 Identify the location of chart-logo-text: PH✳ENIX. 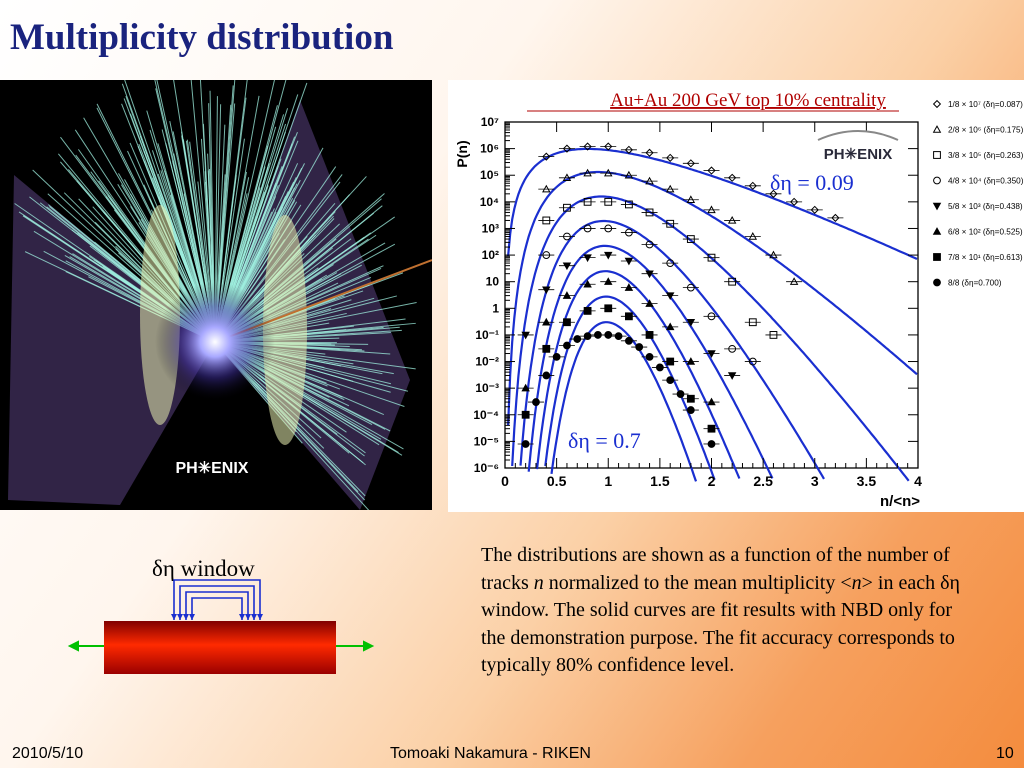
(858, 154).